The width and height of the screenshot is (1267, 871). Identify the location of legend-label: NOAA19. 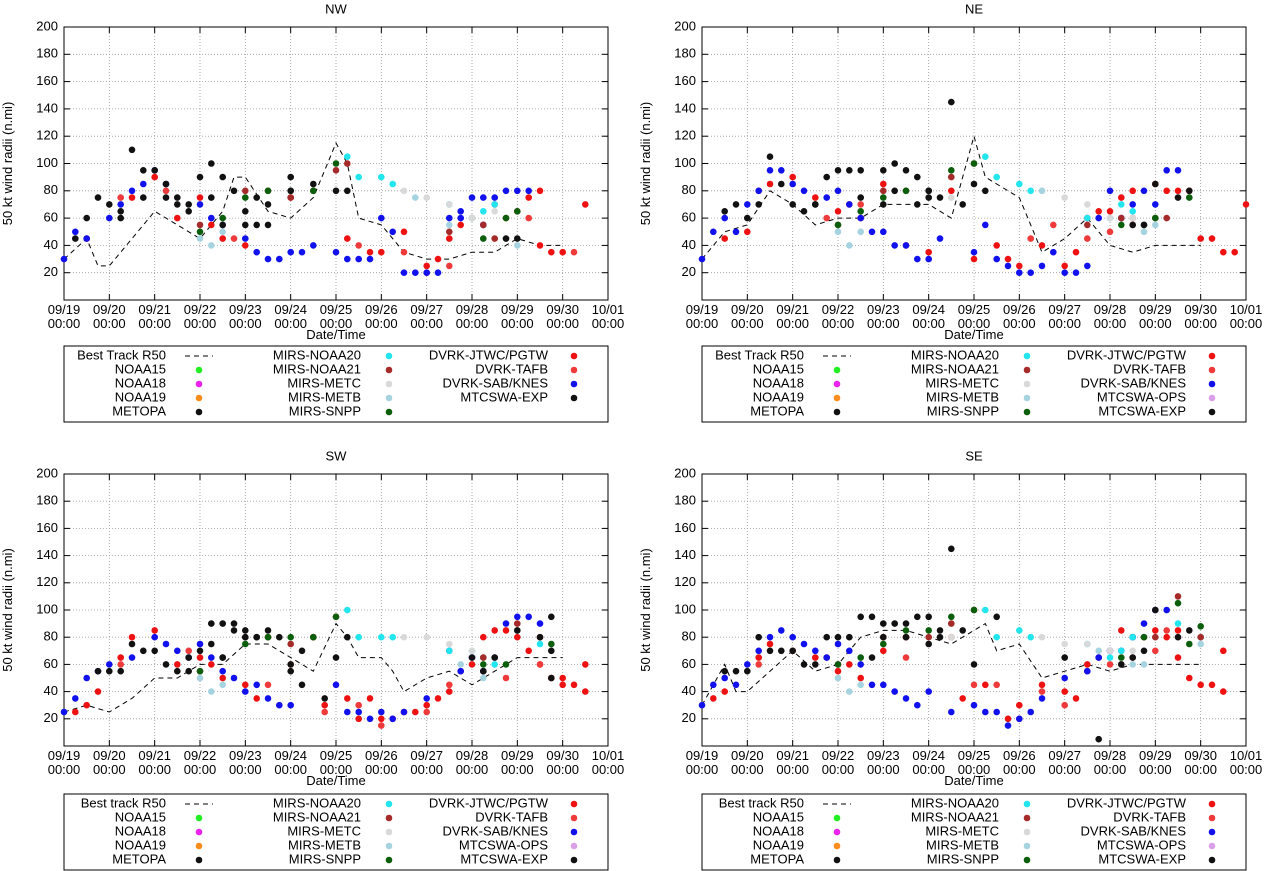
(140, 396).